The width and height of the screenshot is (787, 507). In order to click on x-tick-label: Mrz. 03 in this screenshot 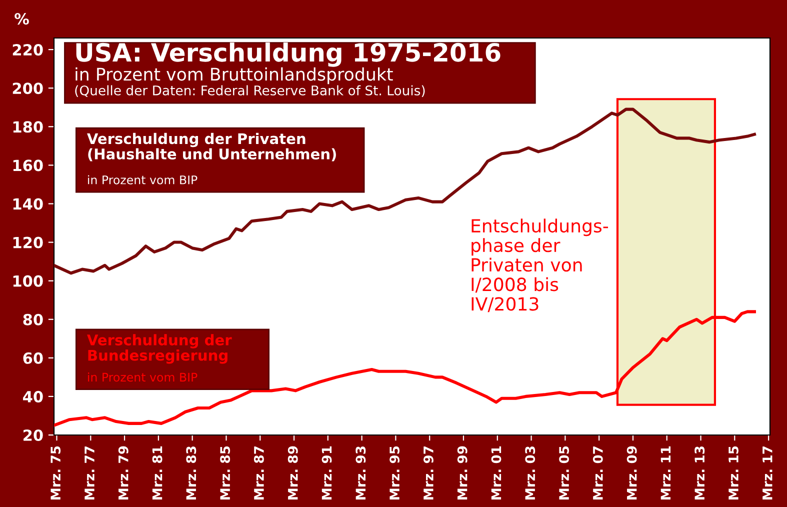, I will do `click(530, 473)`.